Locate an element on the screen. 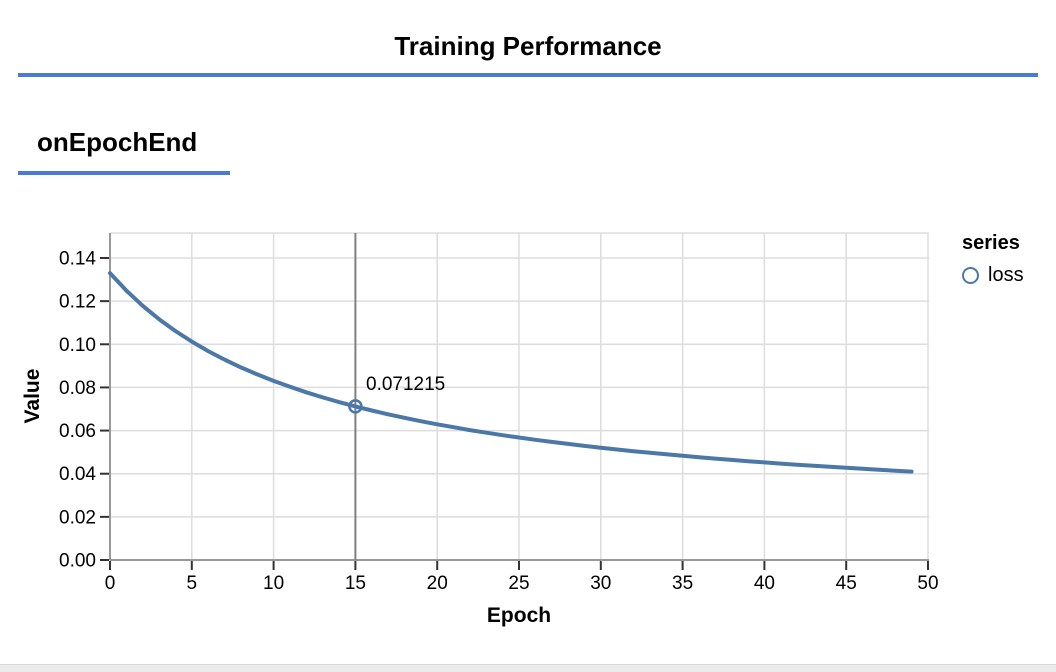  x-tick-label: 40 is located at coordinates (764, 583).